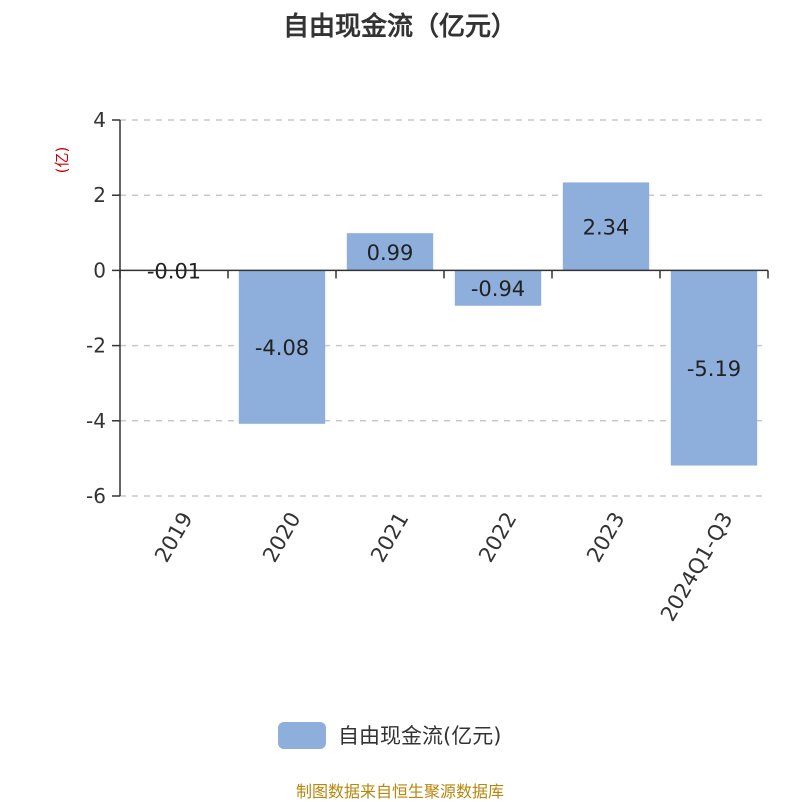 This screenshot has width=800, height=802. What do you see at coordinates (174, 537) in the screenshot?
I see `x-tick-label: 2019` at bounding box center [174, 537].